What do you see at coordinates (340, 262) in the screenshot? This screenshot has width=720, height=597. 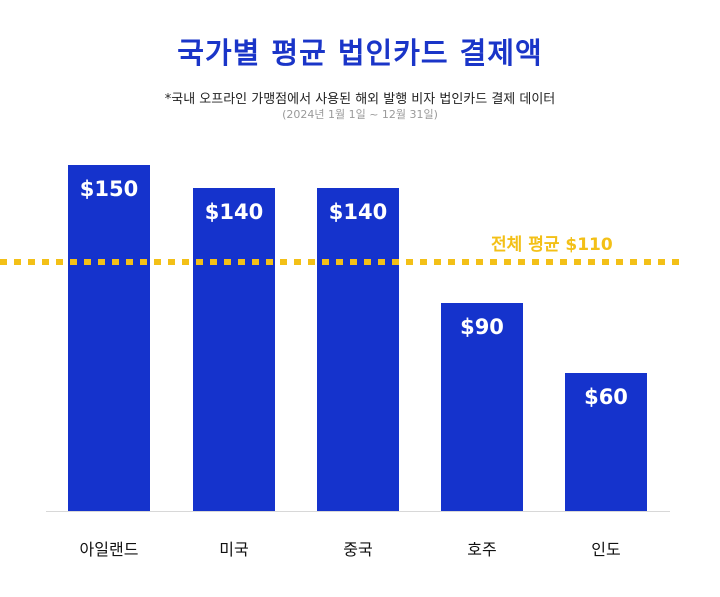 I see `average-line` at bounding box center [340, 262].